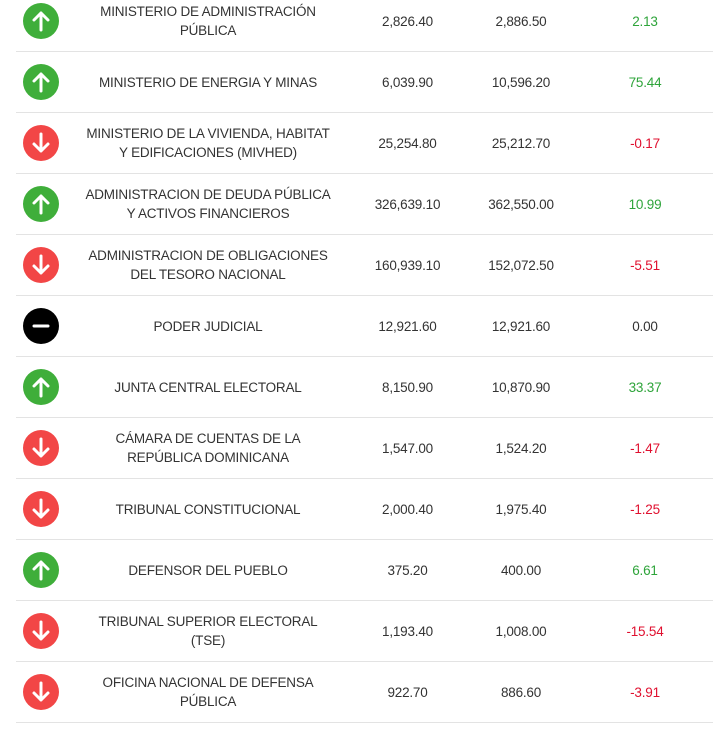 The height and width of the screenshot is (729, 717). I want to click on change: 33.37, so click(645, 387).